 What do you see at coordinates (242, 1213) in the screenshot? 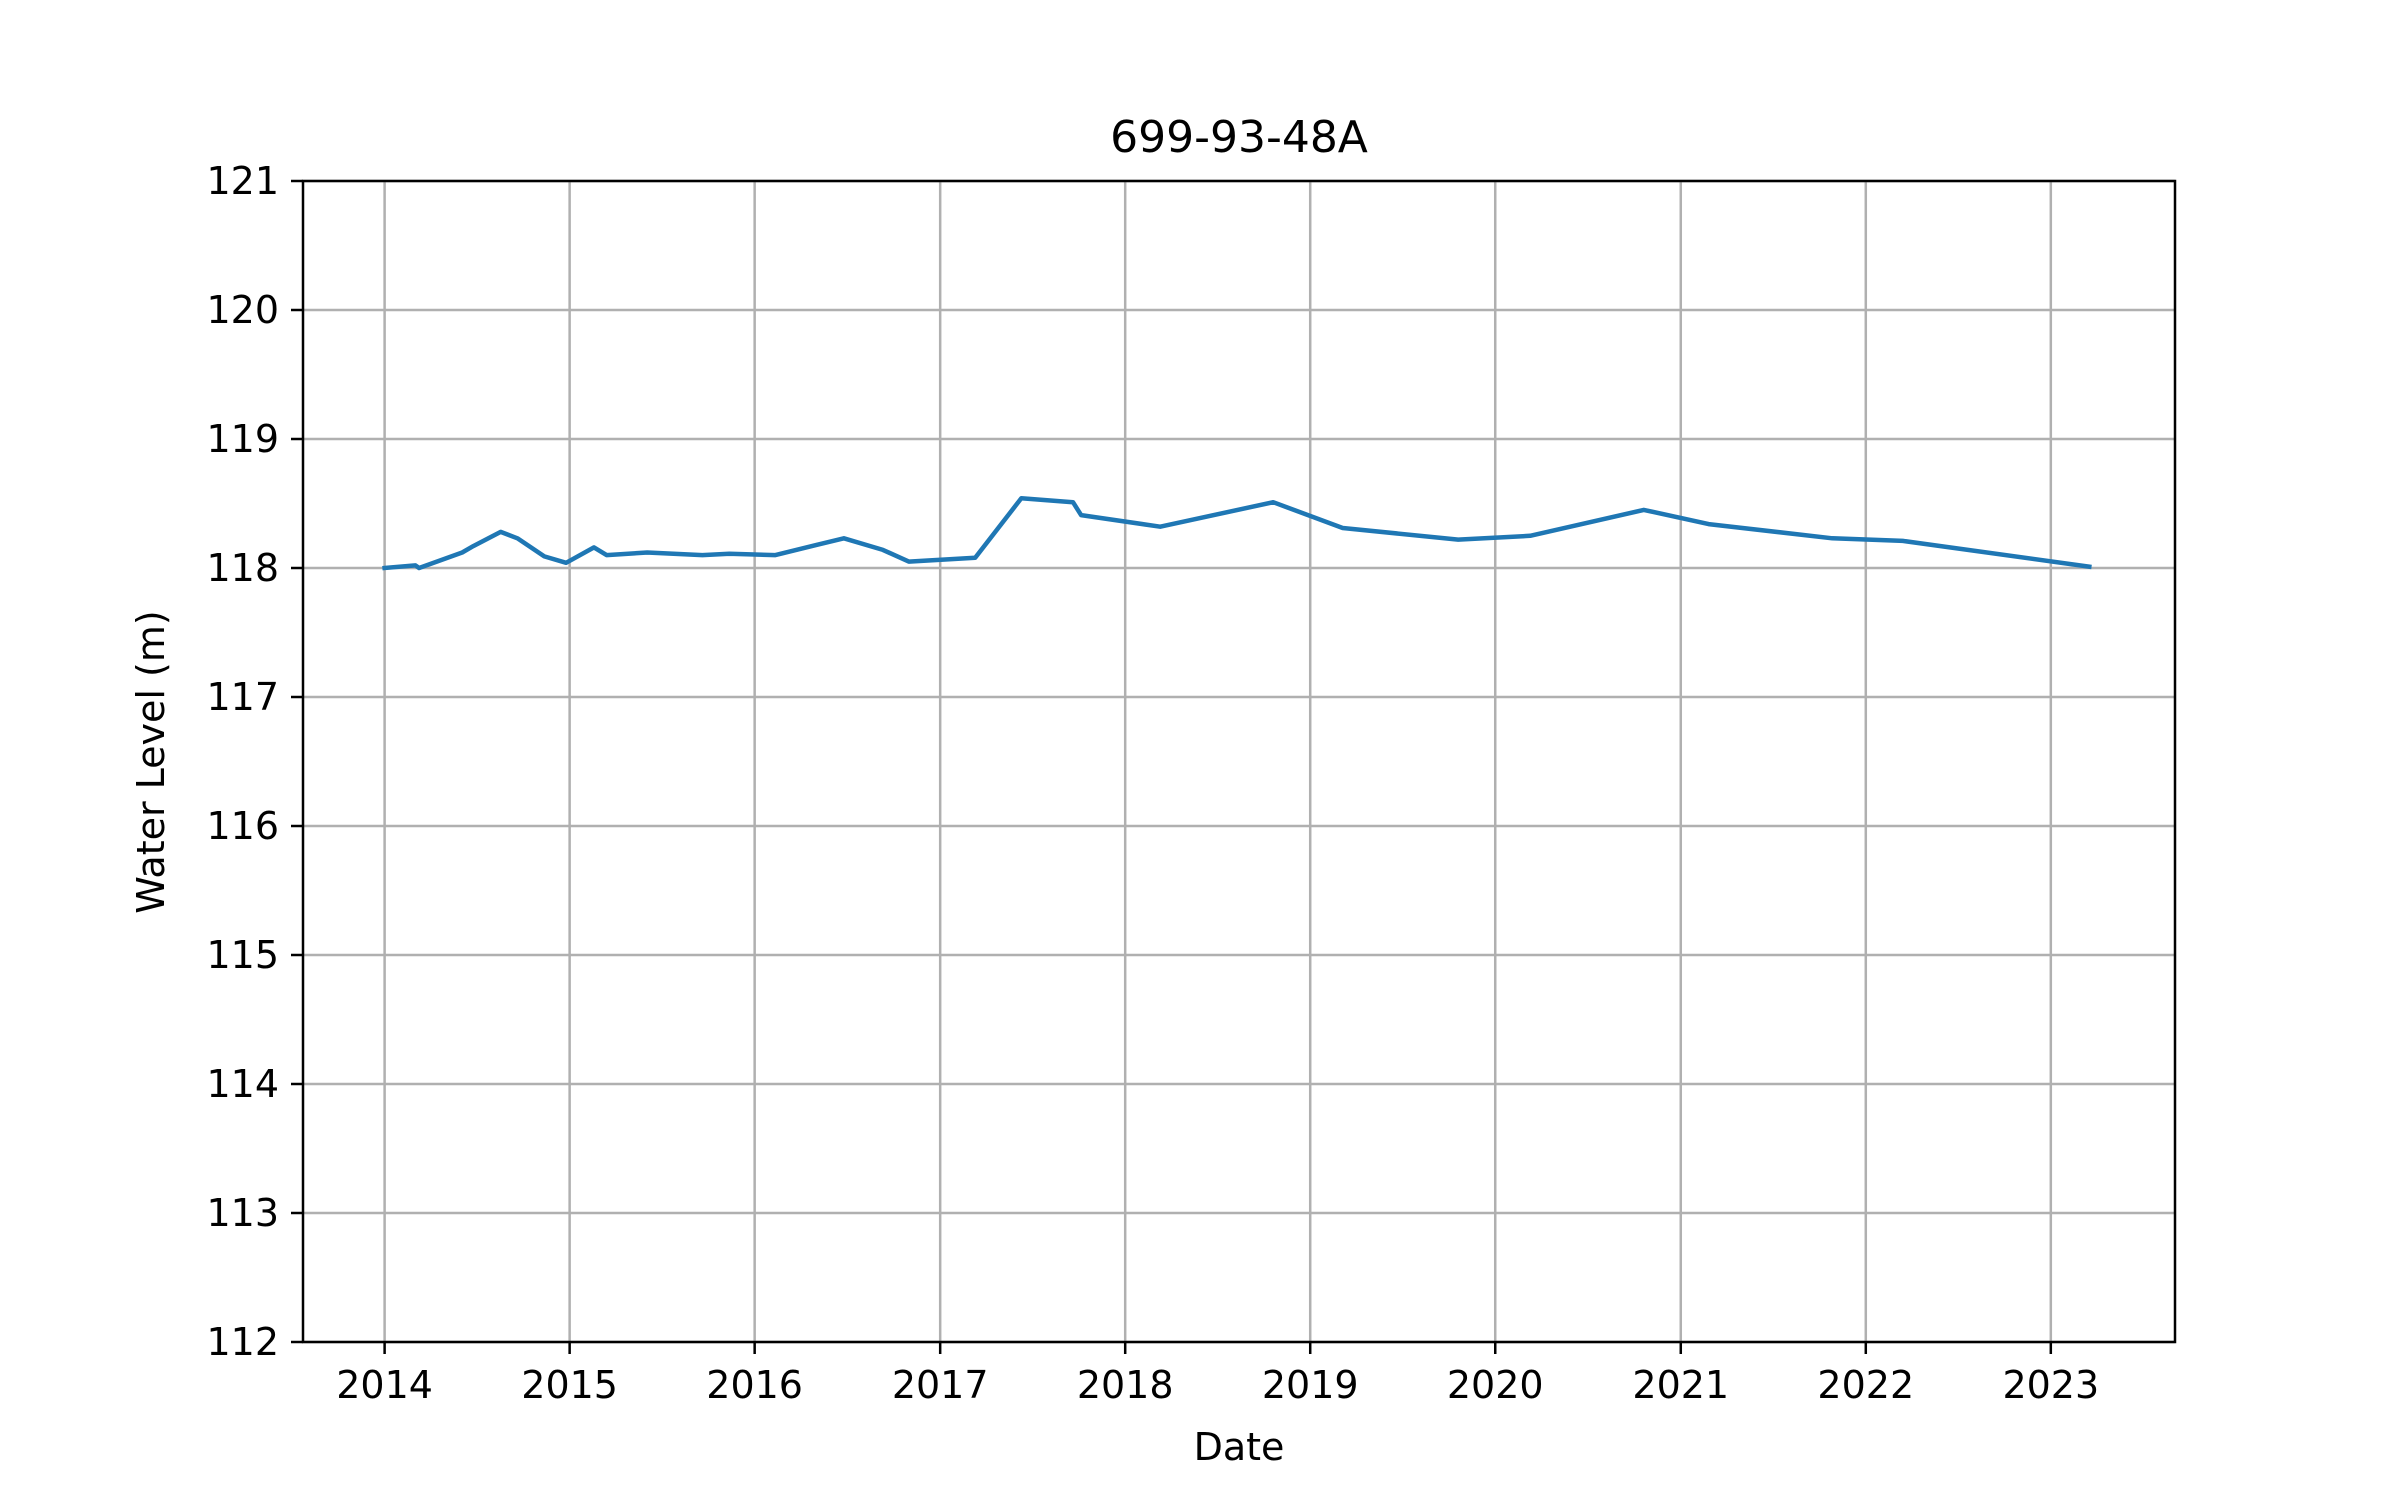
I see `y-tick-label: 113` at bounding box center [242, 1213].